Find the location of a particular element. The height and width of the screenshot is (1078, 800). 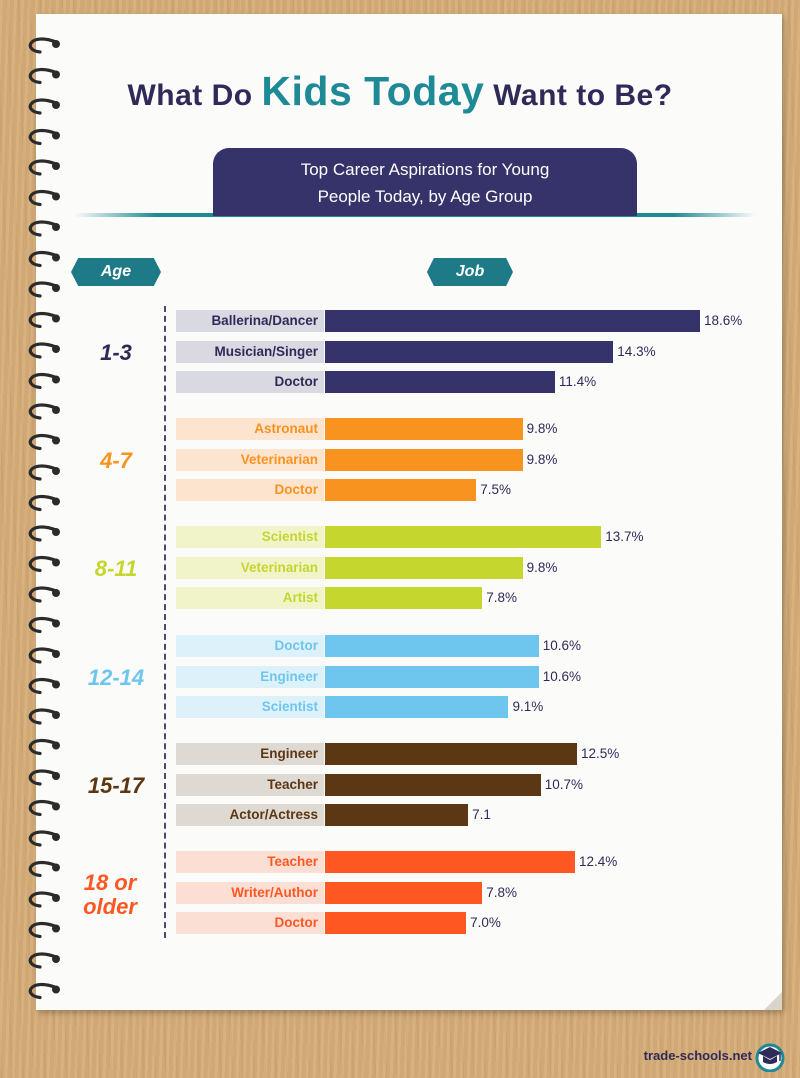

brand-name: trade-schools.net is located at coordinates (697, 1055).